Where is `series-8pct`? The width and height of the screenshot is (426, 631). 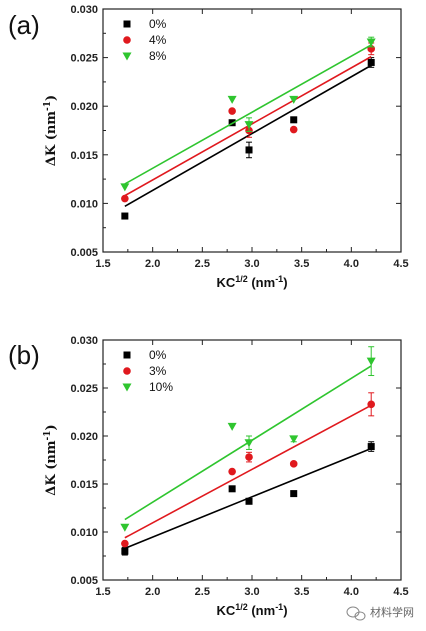 series-8pct is located at coordinates (248, 114).